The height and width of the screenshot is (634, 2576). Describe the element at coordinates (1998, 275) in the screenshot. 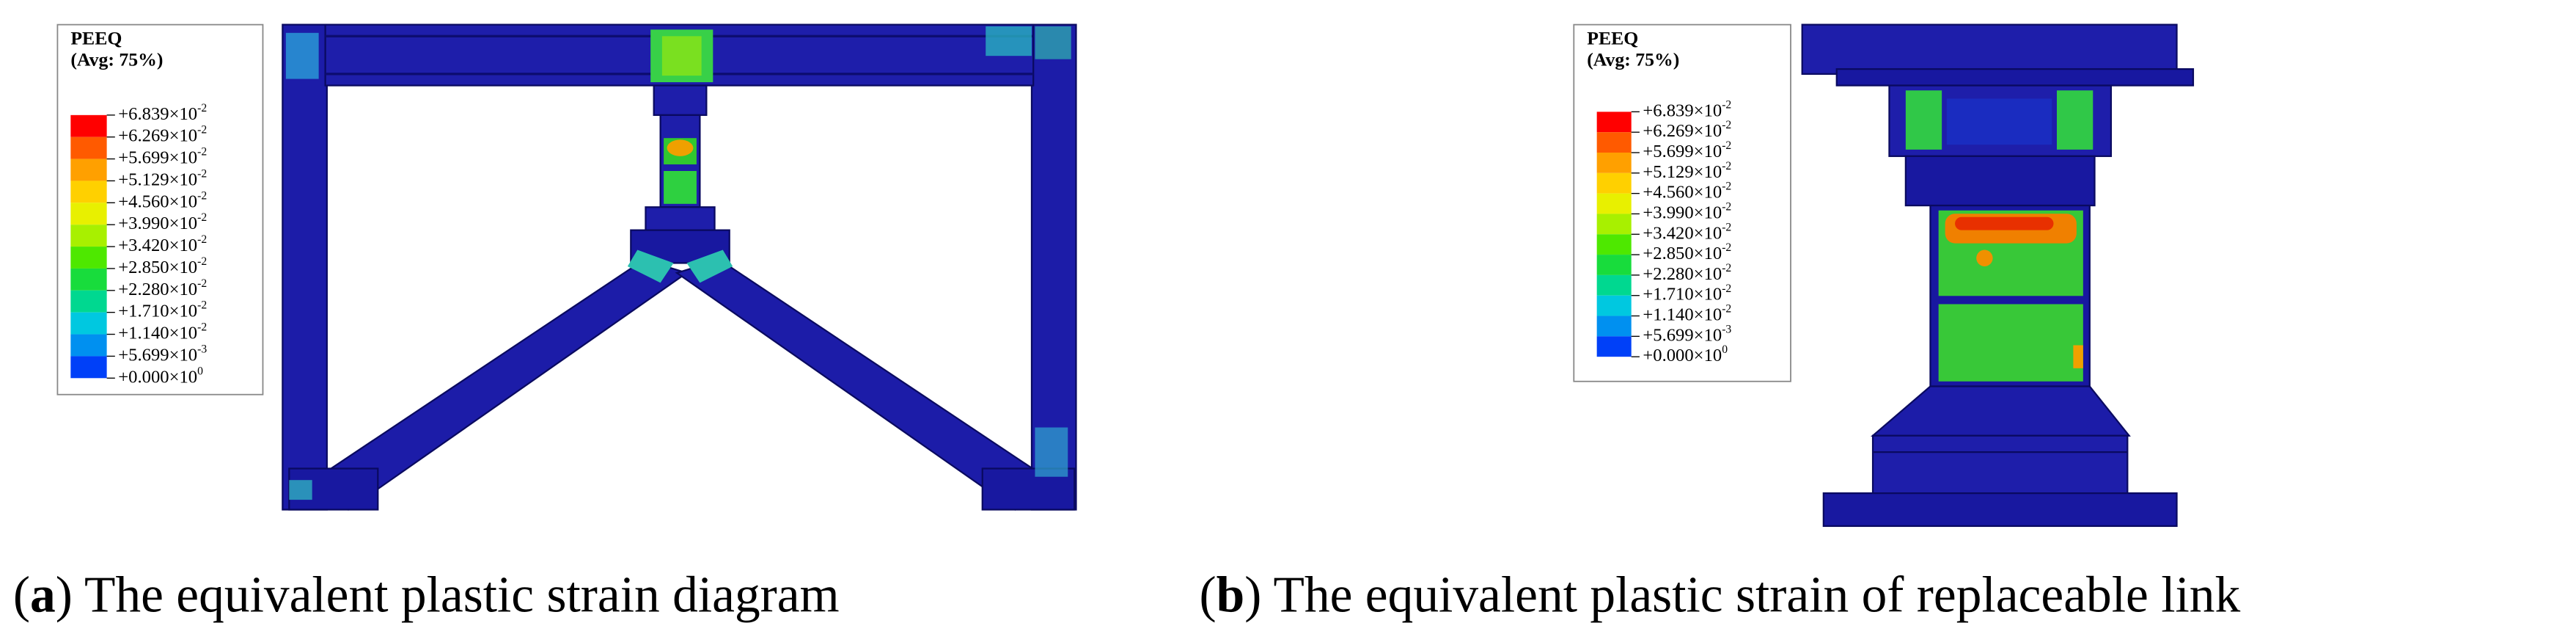

I see `link-model` at that location.